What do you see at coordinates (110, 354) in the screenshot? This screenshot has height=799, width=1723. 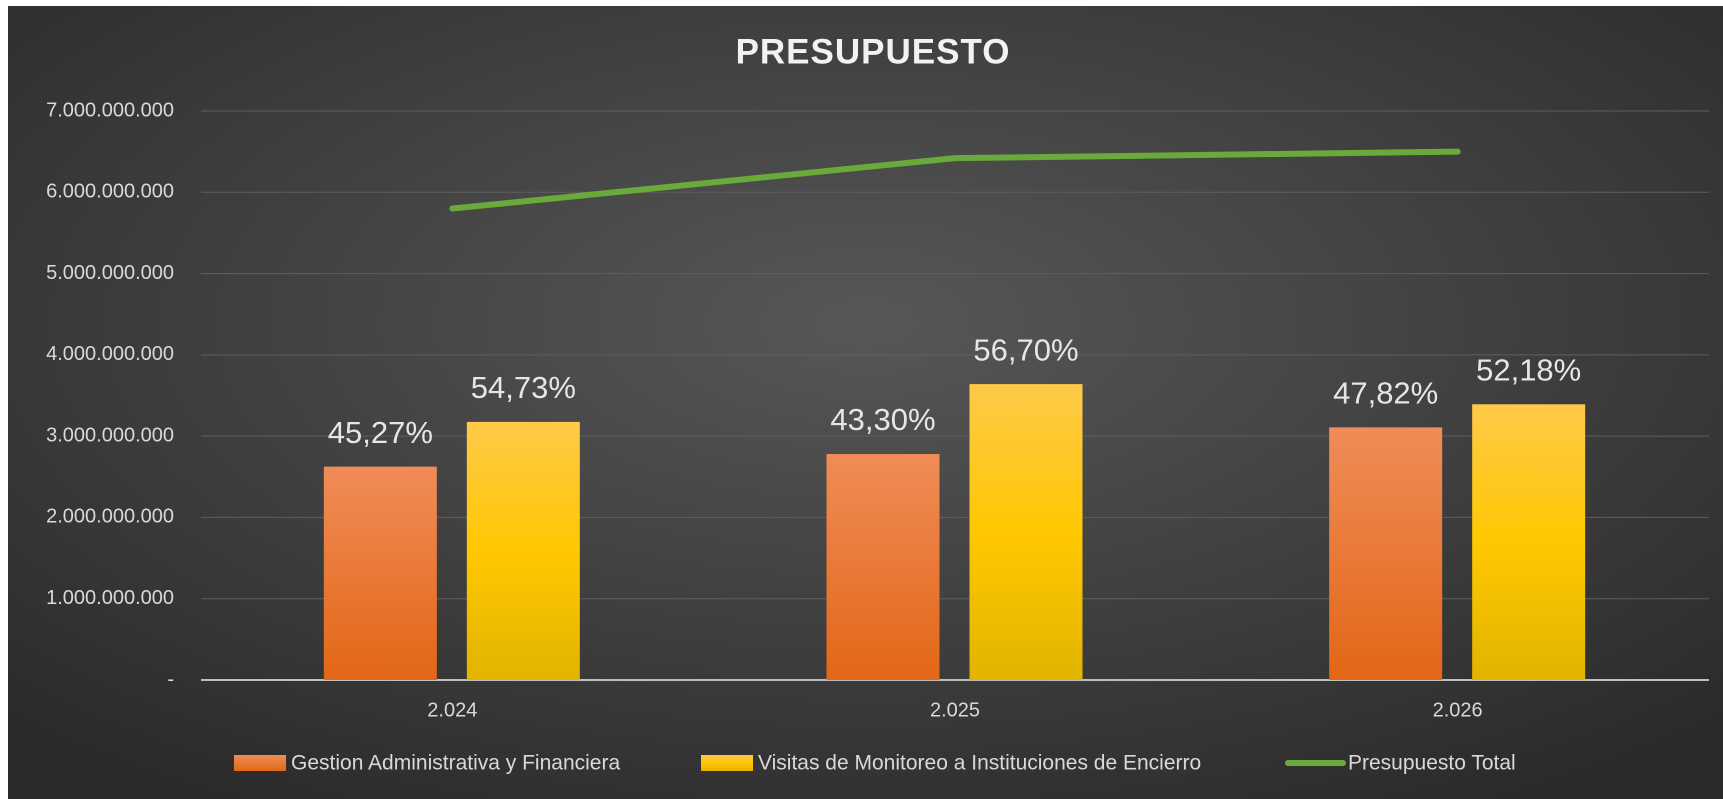 I see `y-tick-label: 4.000.000.000` at bounding box center [110, 354].